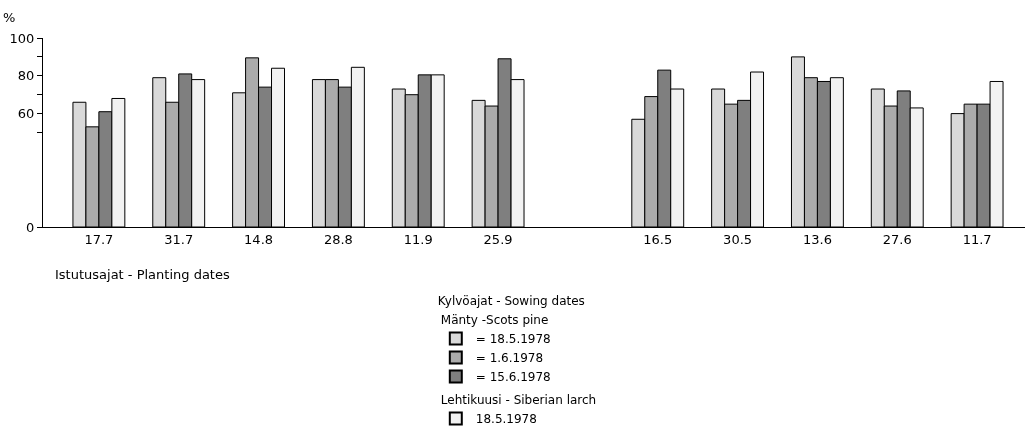 Image resolution: width=1035 pixels, height=444 pixels. Describe the element at coordinates (494, 320) in the screenshot. I see `text: Mänty -Scots pine` at that location.